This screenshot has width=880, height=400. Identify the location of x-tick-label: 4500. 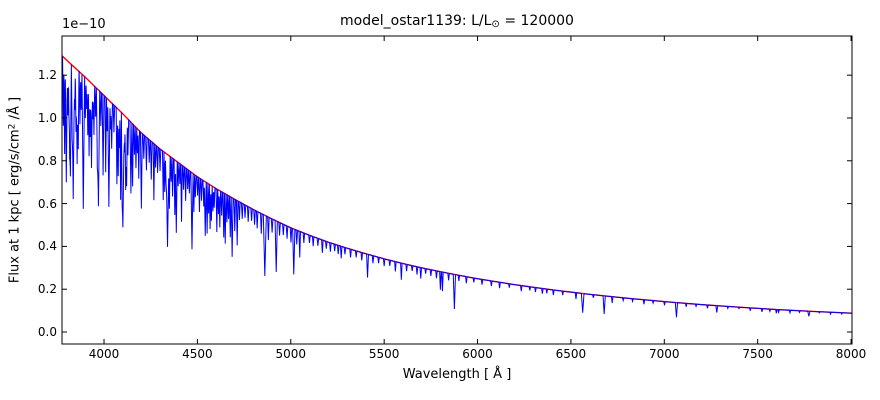
(197, 354).